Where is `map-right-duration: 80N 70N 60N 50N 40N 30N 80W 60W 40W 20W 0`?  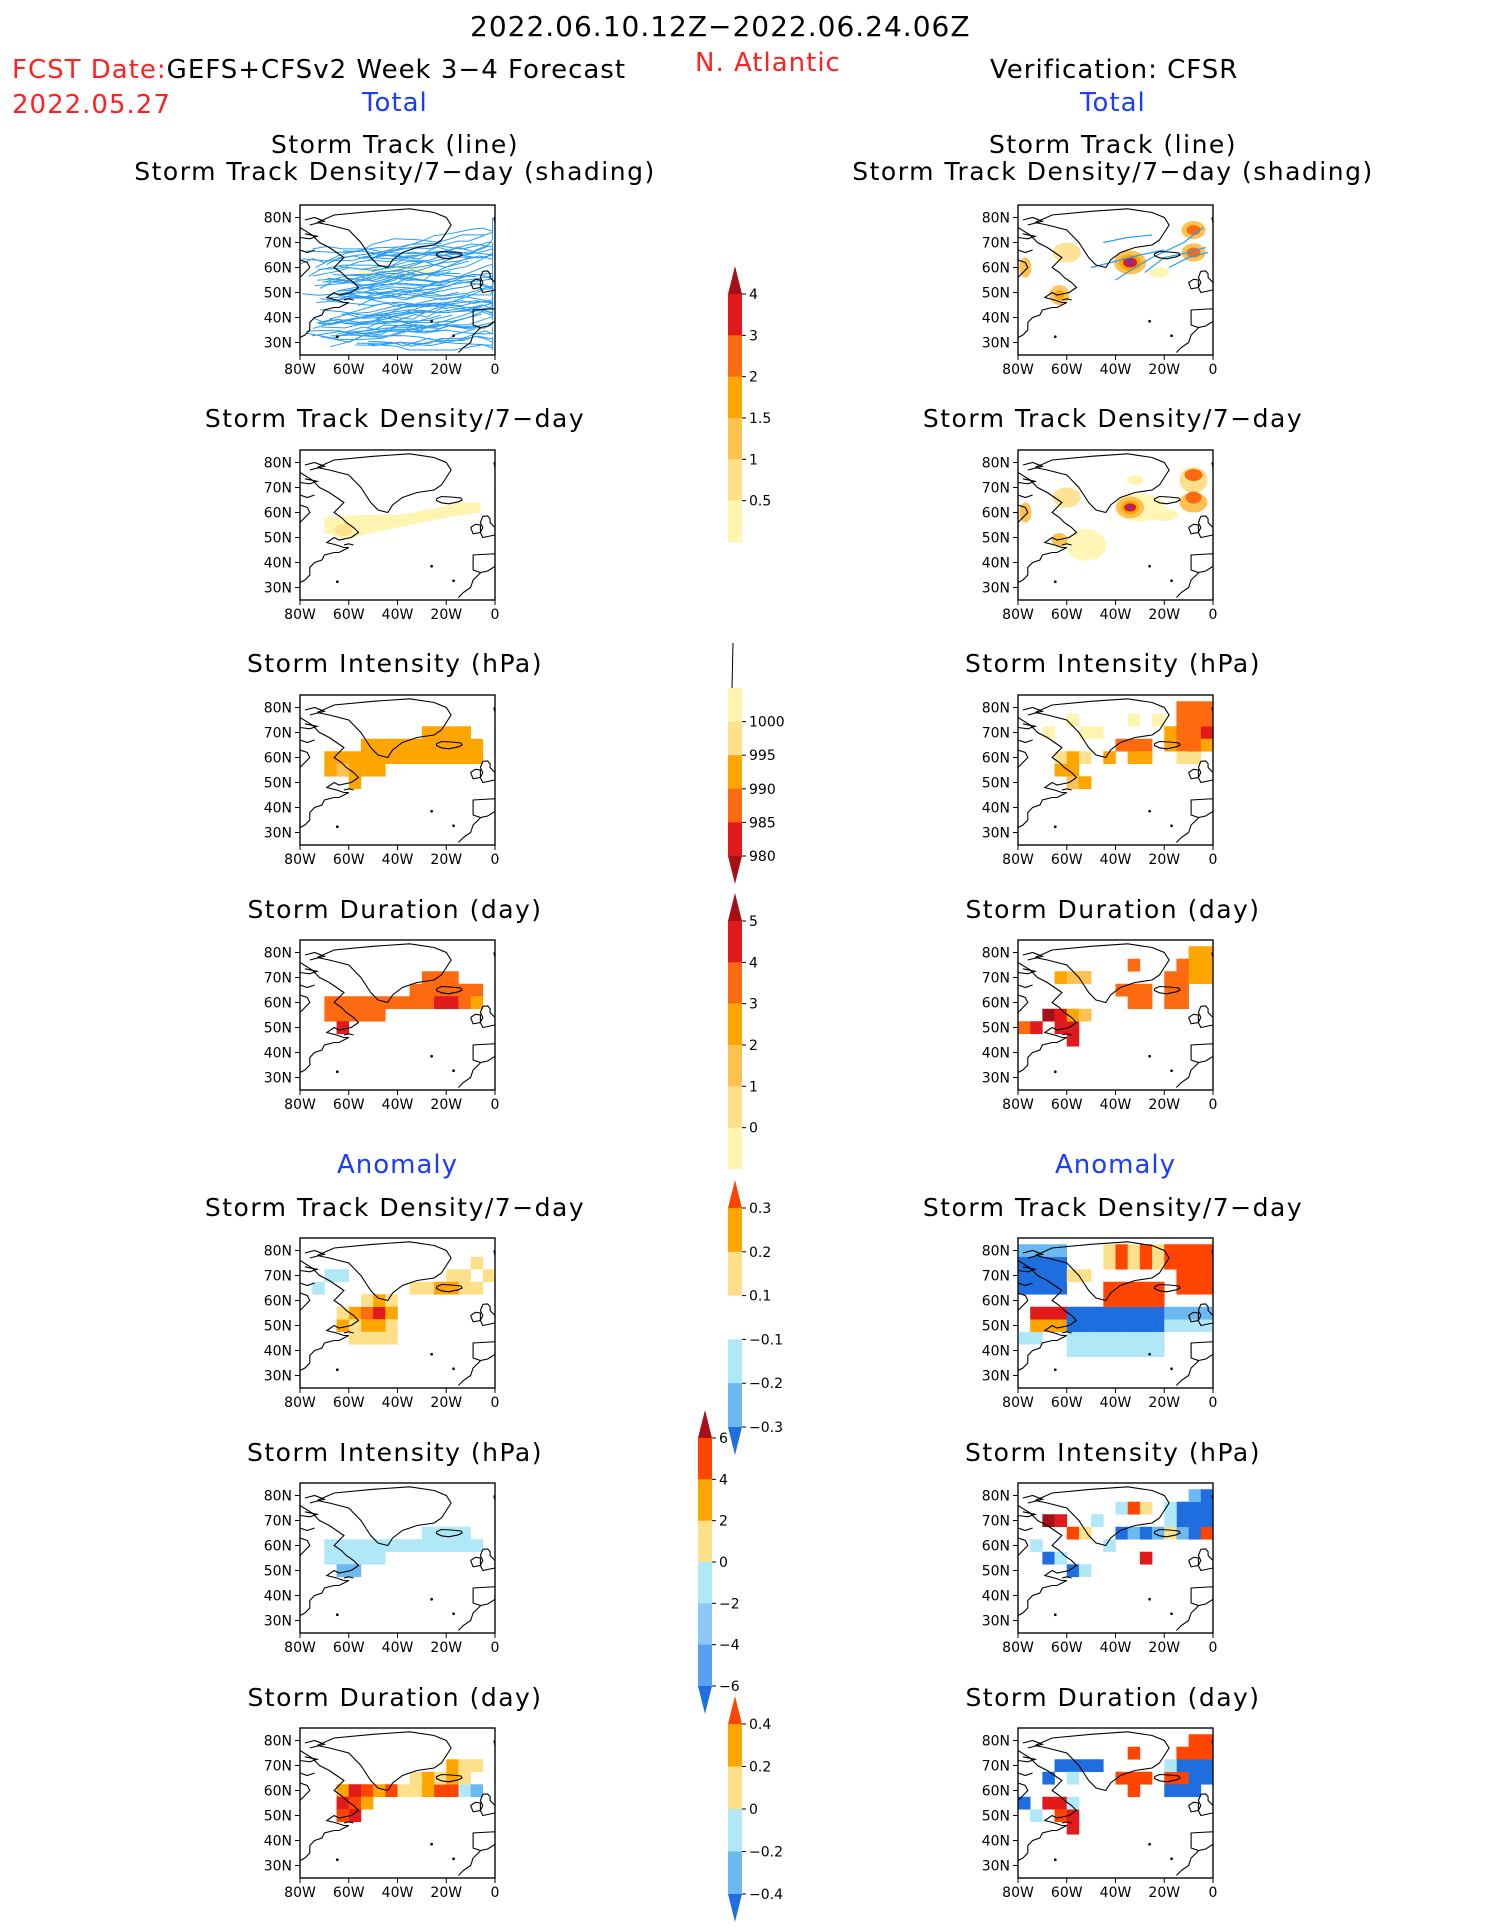
map-right-duration: 80N 70N 60N 50N 40N 30N 80W 60W 40W 20W 0 is located at coordinates (1100, 1026).